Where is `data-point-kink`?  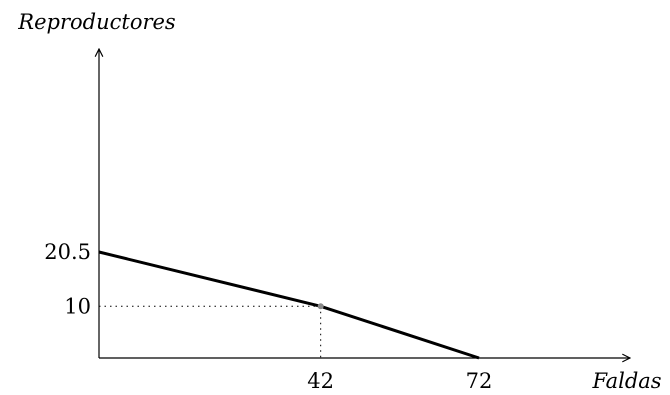
data-point-kink is located at coordinates (320, 306).